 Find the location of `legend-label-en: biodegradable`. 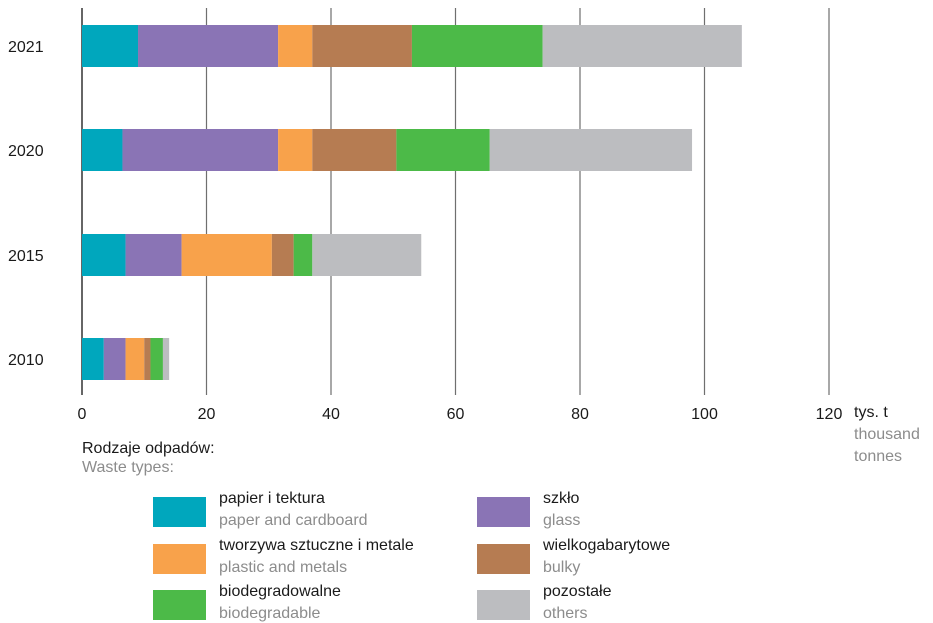

legend-label-en: biodegradable is located at coordinates (270, 613).